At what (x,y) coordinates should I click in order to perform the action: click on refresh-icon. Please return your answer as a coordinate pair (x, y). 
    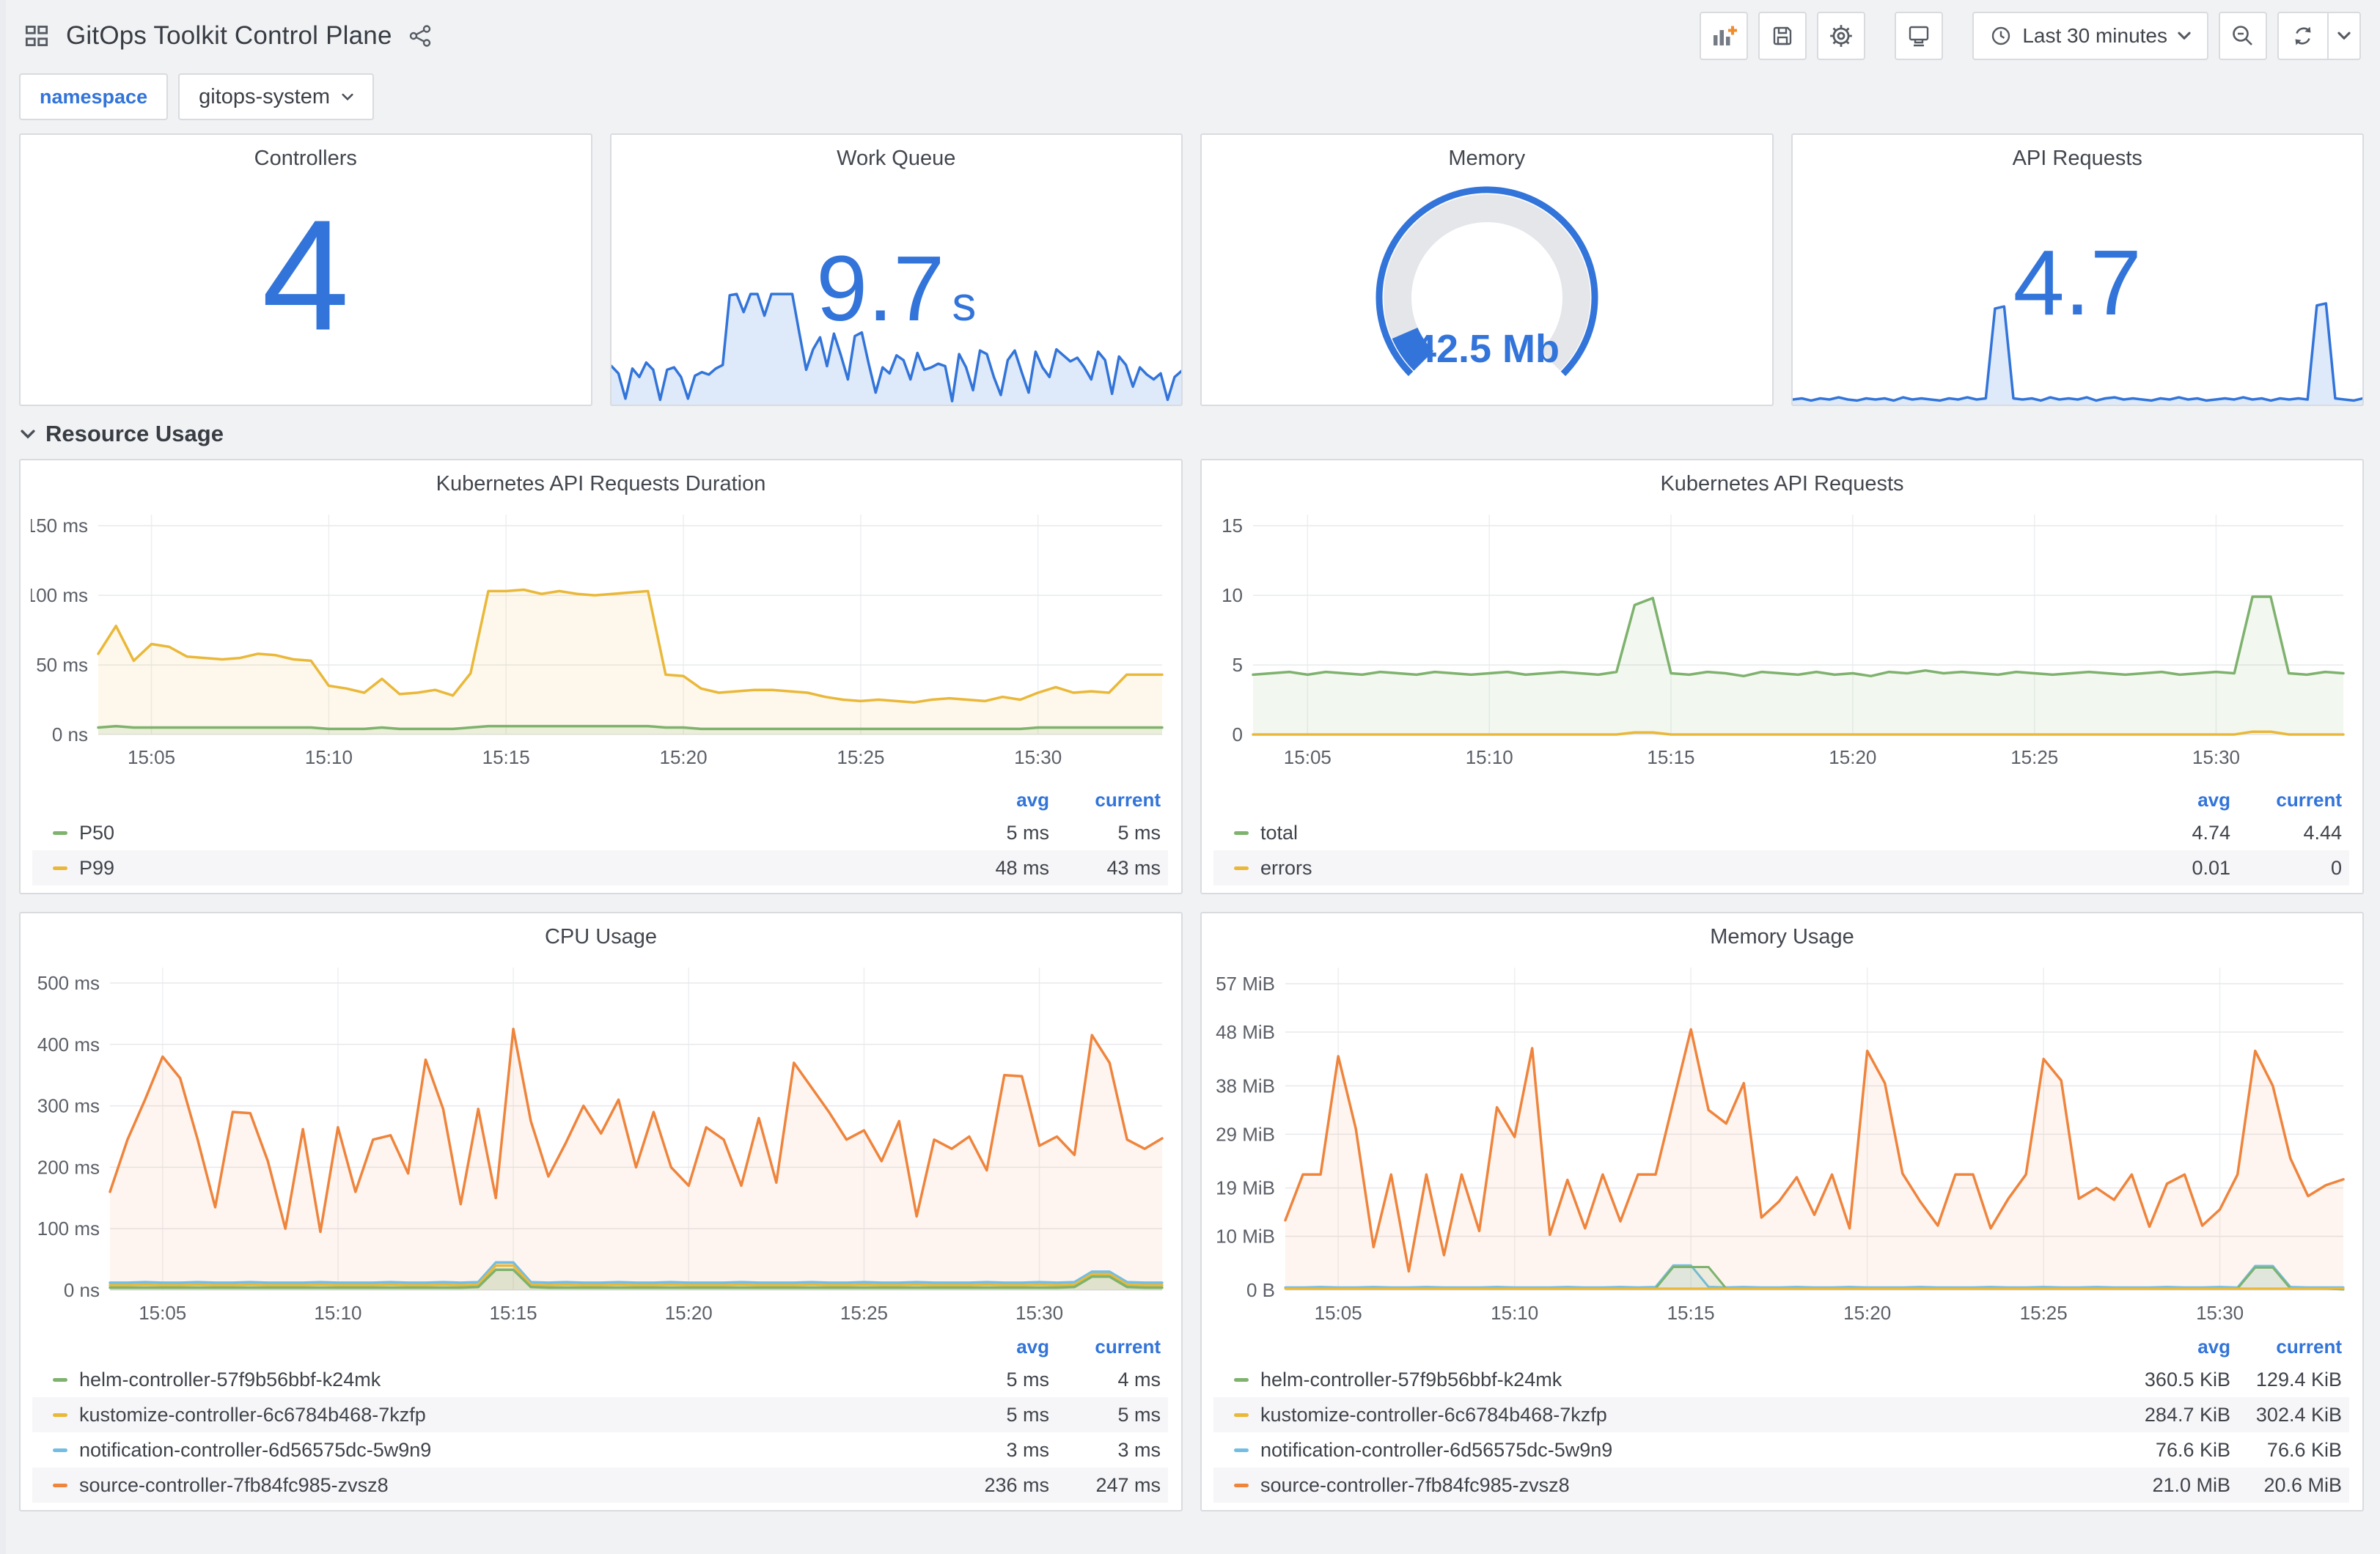
    Looking at the image, I should click on (2303, 36).